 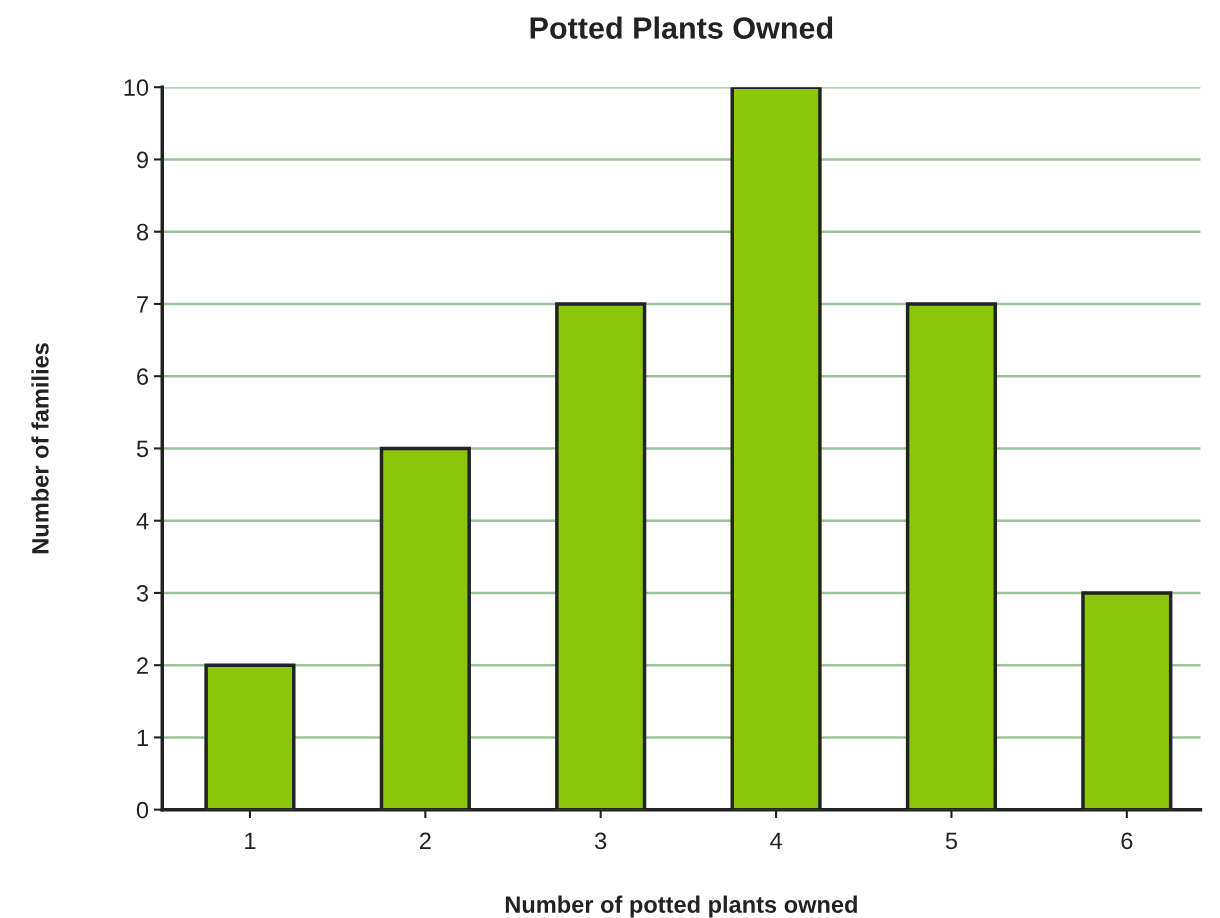 What do you see at coordinates (681, 906) in the screenshot?
I see `x-axis-title: Number of potted plants owned` at bounding box center [681, 906].